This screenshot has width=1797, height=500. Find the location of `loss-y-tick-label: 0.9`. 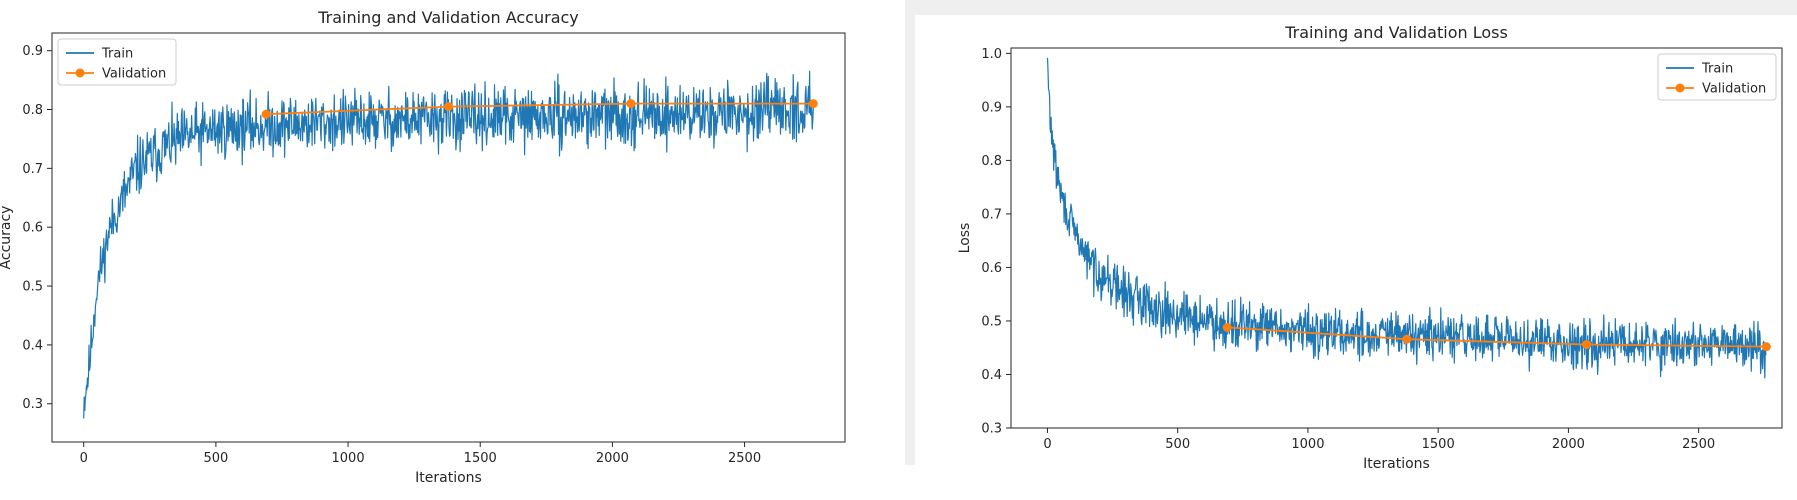

loss-y-tick-label: 0.9 is located at coordinates (991, 107).